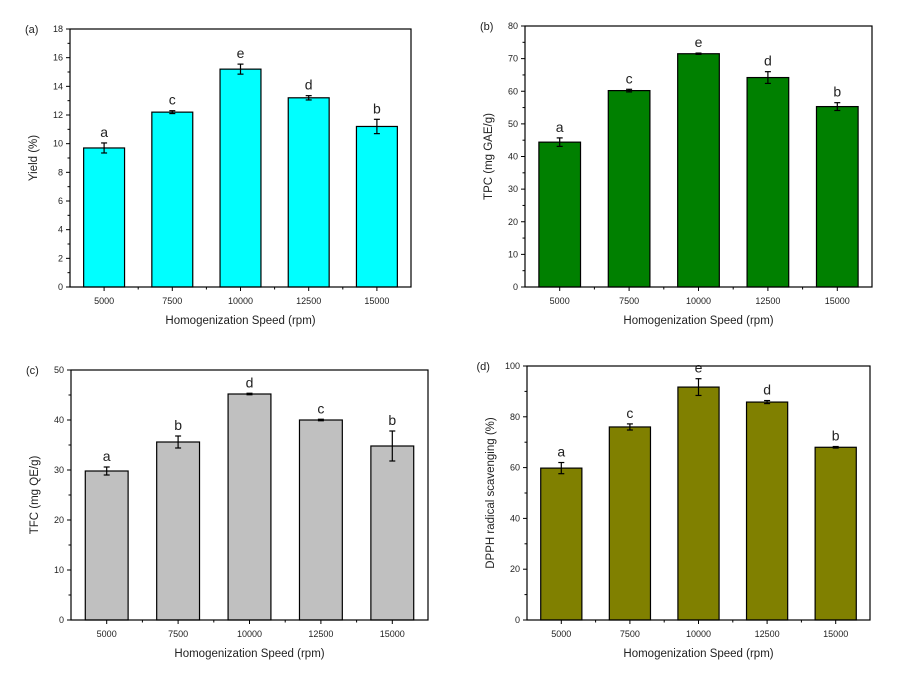 Image resolution: width=899 pixels, height=673 pixels. What do you see at coordinates (58, 58) in the screenshot?
I see `y-tick-label: 16` at bounding box center [58, 58].